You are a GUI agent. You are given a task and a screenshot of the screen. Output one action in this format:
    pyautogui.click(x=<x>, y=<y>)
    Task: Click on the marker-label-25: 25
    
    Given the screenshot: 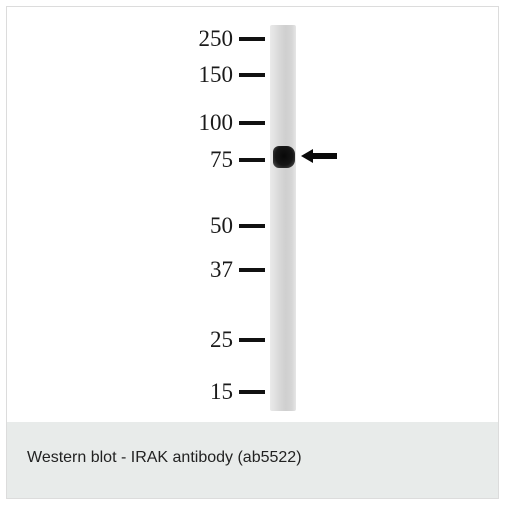 What is the action you would take?
    pyautogui.click(x=221, y=339)
    